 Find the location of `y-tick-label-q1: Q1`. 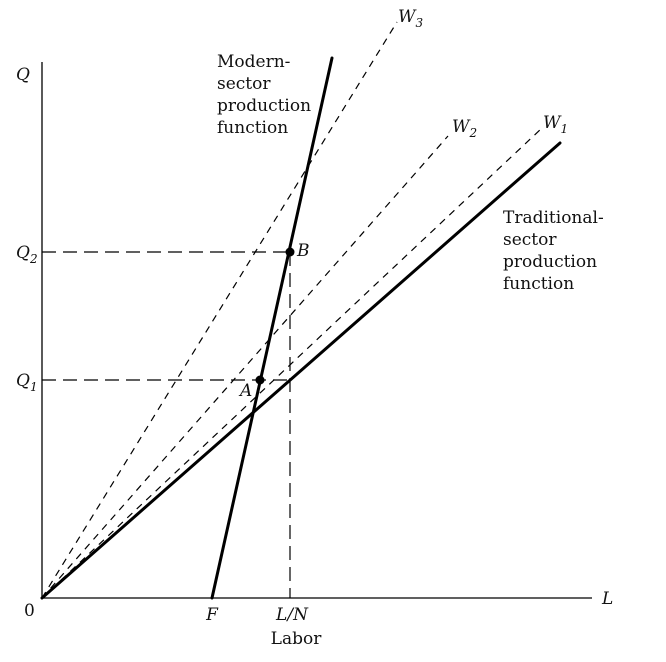

y-tick-label-q1: Q1 is located at coordinates (27, 382).